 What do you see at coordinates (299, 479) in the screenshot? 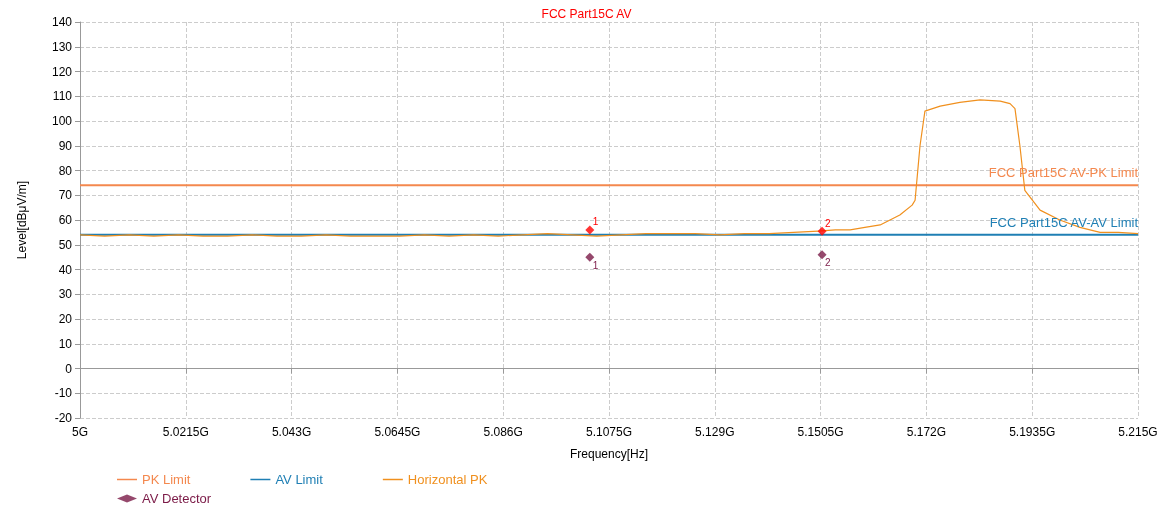
I see `legend-label: AV Limit` at bounding box center [299, 479].